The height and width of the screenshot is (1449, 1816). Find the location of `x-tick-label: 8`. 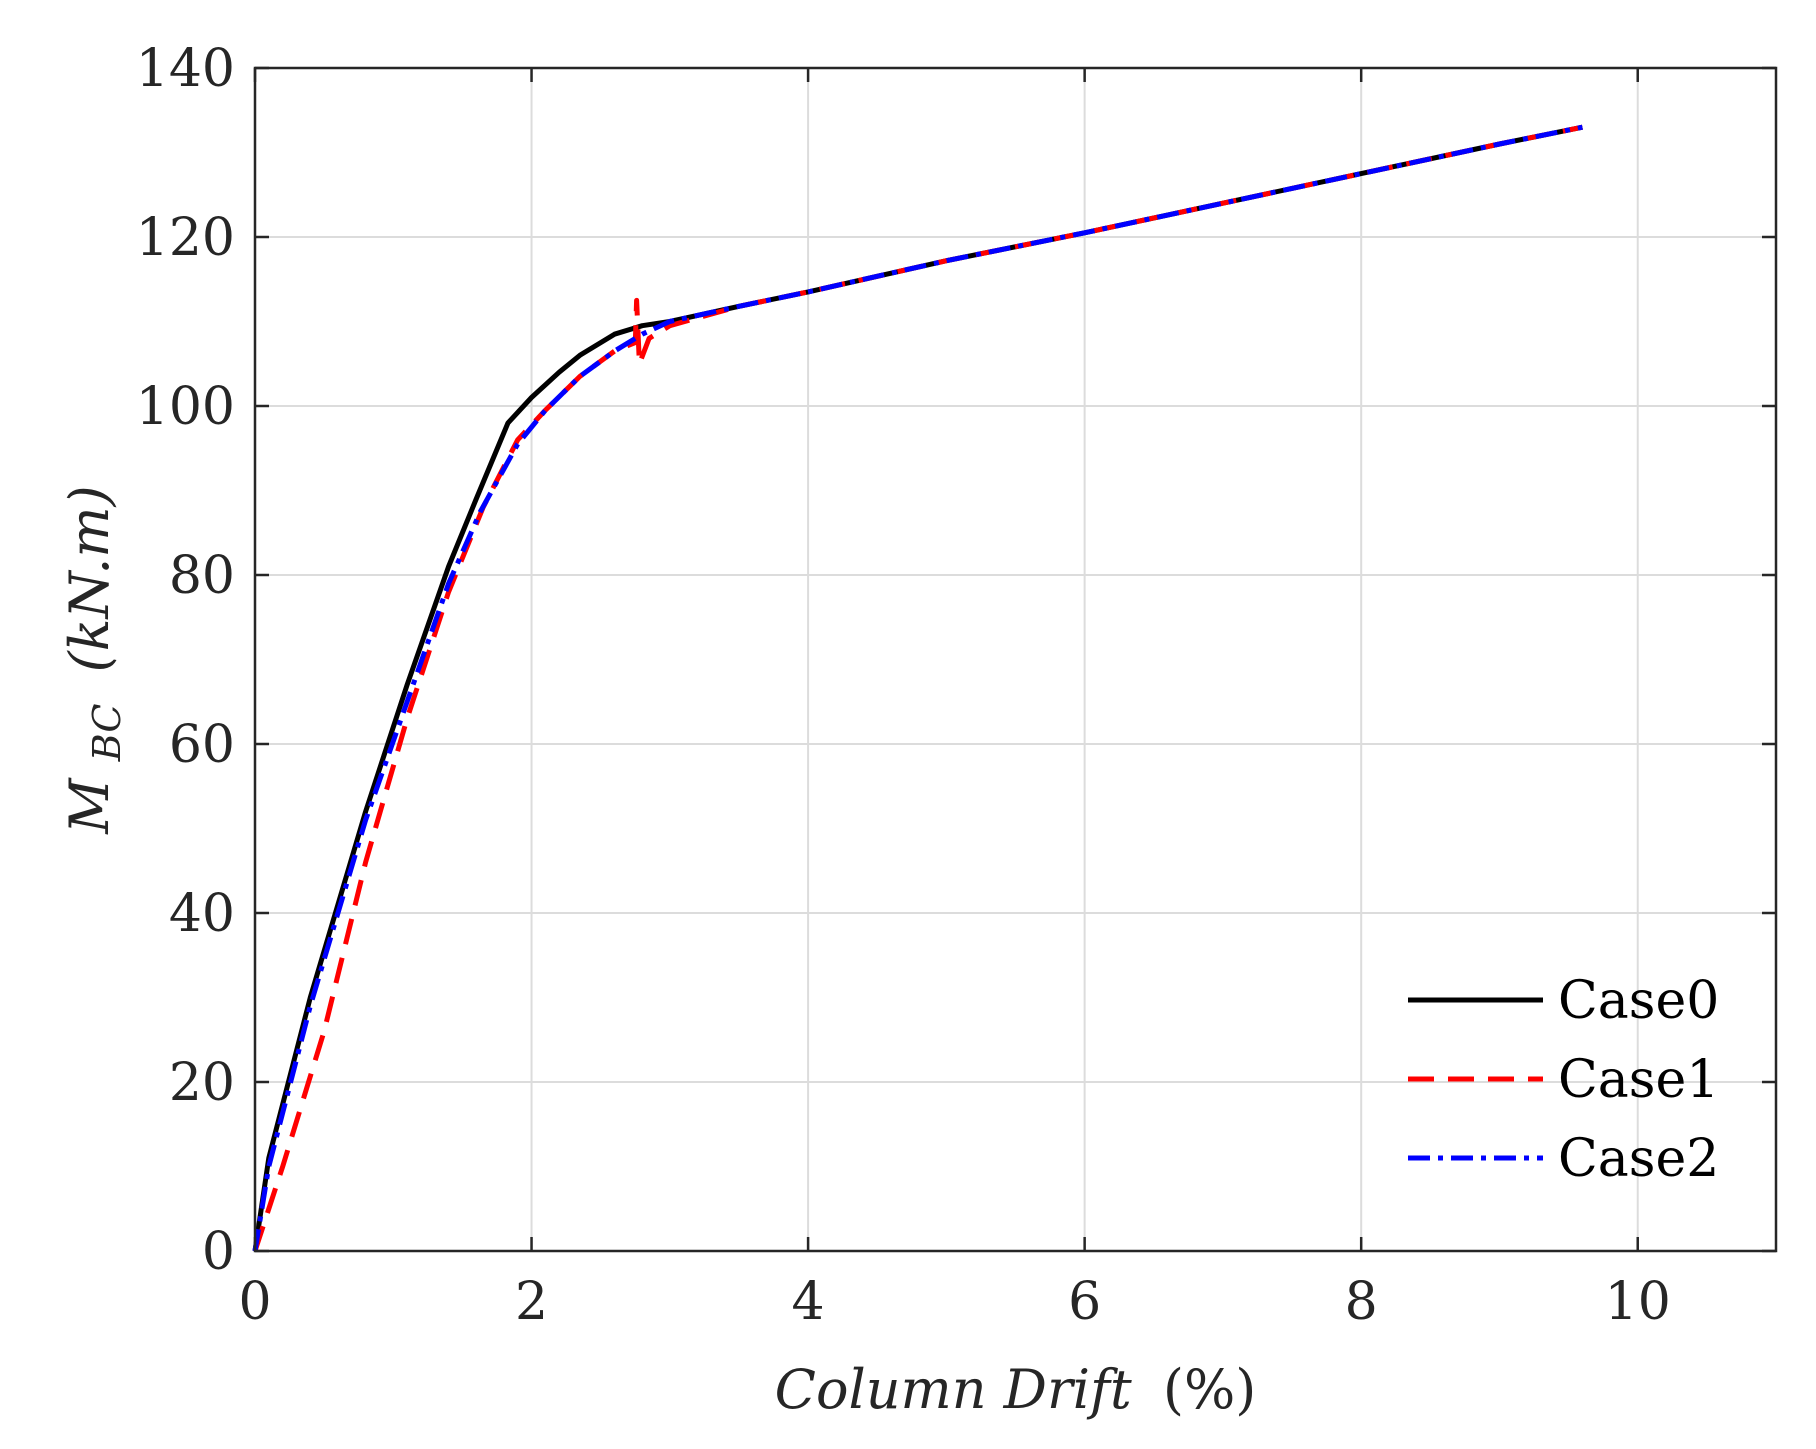

x-tick-label: 8 is located at coordinates (1361, 1302).